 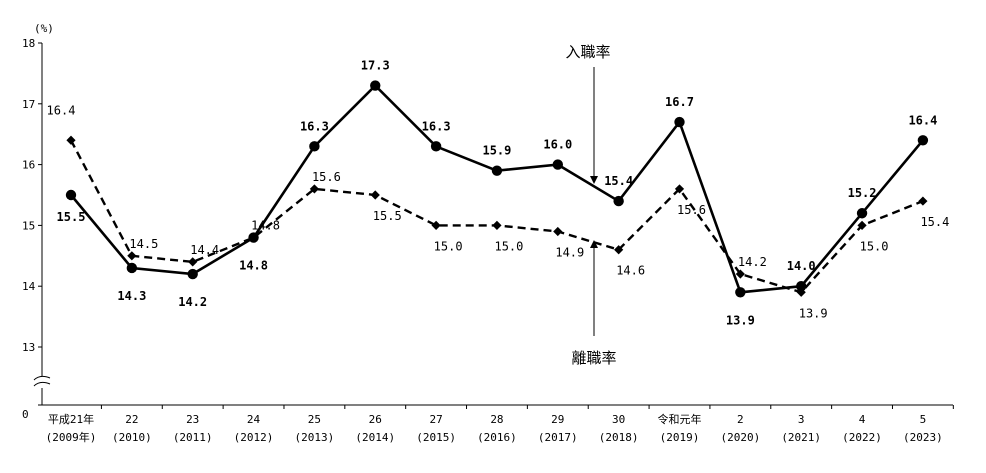 What do you see at coordinates (375, 437) in the screenshot?
I see `x-tick-label-year: (2014)` at bounding box center [375, 437].